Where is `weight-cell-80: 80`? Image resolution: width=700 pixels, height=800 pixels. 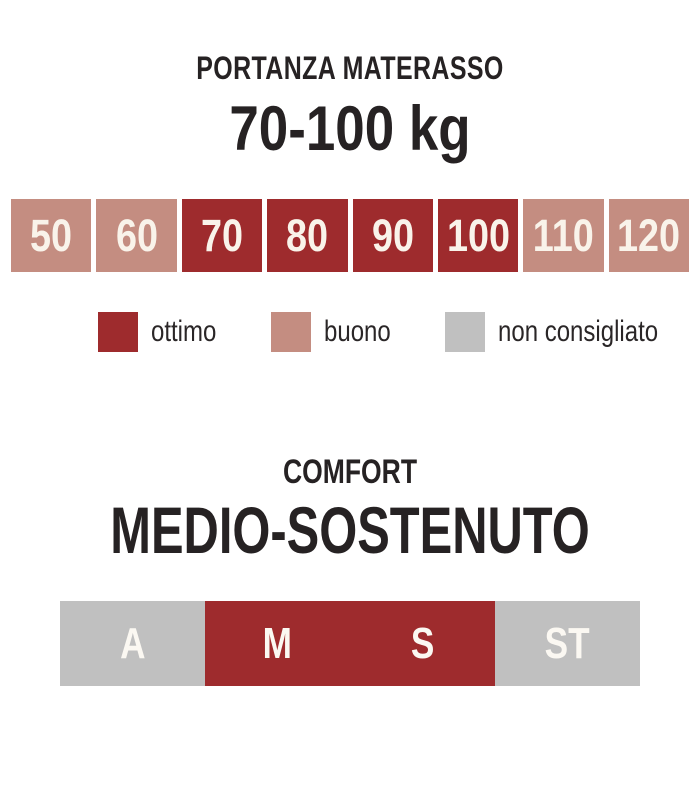 weight-cell-80: 80 is located at coordinates (307, 235).